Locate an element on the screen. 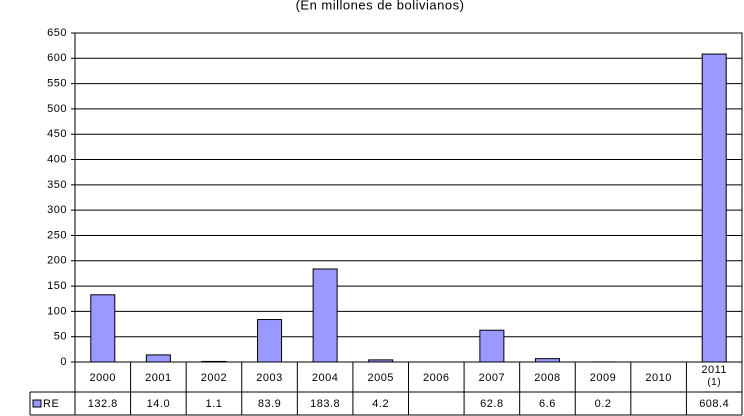 The height and width of the screenshot is (416, 744). y-tick-label: 500 is located at coordinates (57, 109).